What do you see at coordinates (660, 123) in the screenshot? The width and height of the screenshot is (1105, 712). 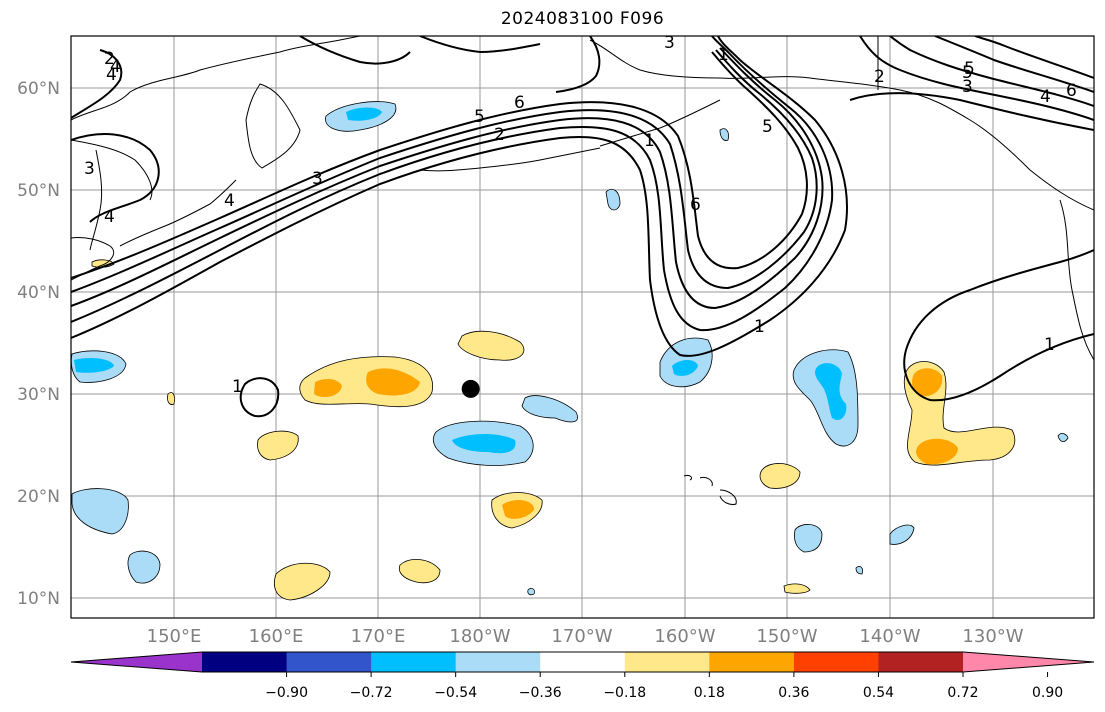 I see `alaska-peninsula` at bounding box center [660, 123].